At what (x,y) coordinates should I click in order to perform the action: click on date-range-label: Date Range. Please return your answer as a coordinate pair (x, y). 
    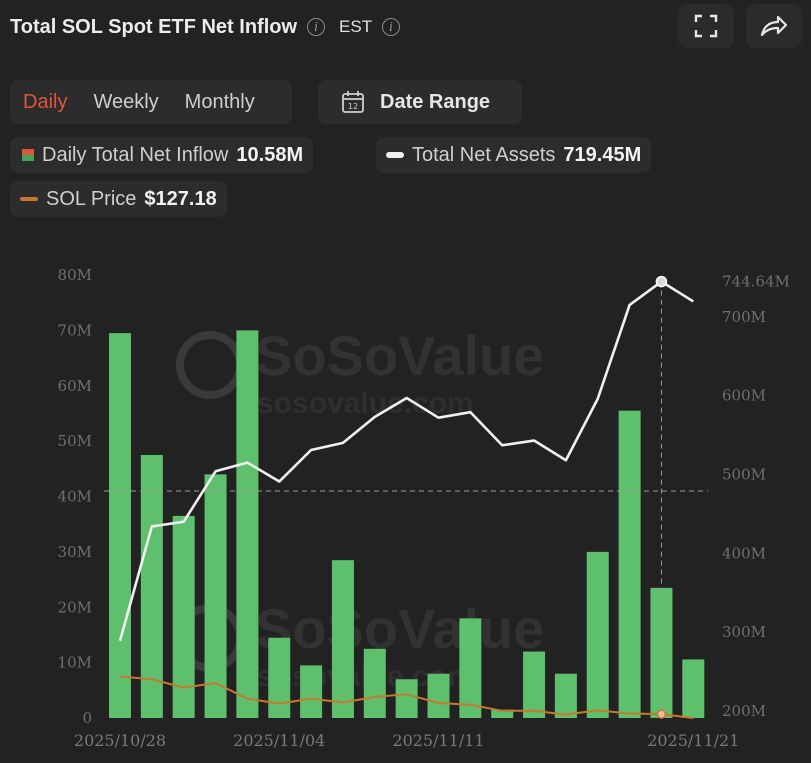
    Looking at the image, I should click on (435, 101).